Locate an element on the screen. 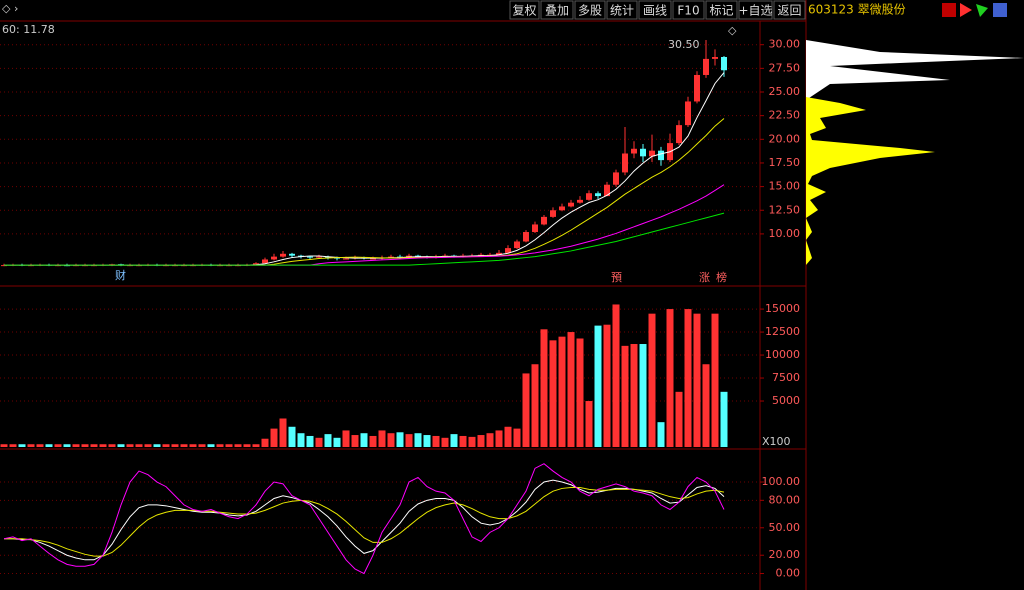 This screenshot has height=590, width=1024. toolbar-button: 画线 is located at coordinates (655, 10).